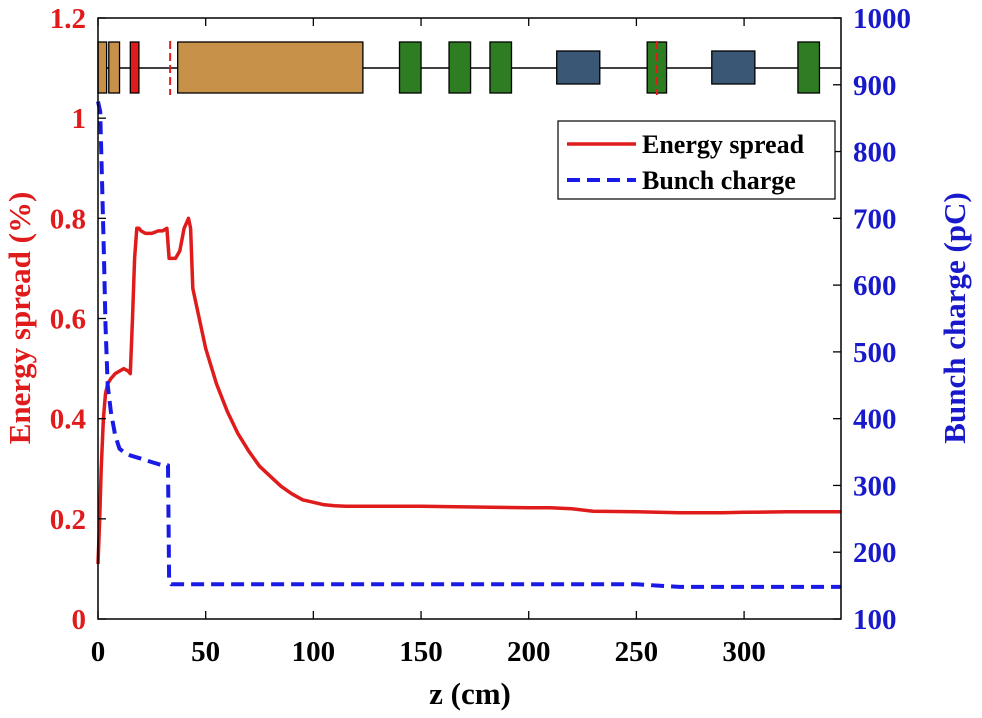 This screenshot has width=982, height=718. I want to click on left-tick-label: 0.2, so click(68, 520).